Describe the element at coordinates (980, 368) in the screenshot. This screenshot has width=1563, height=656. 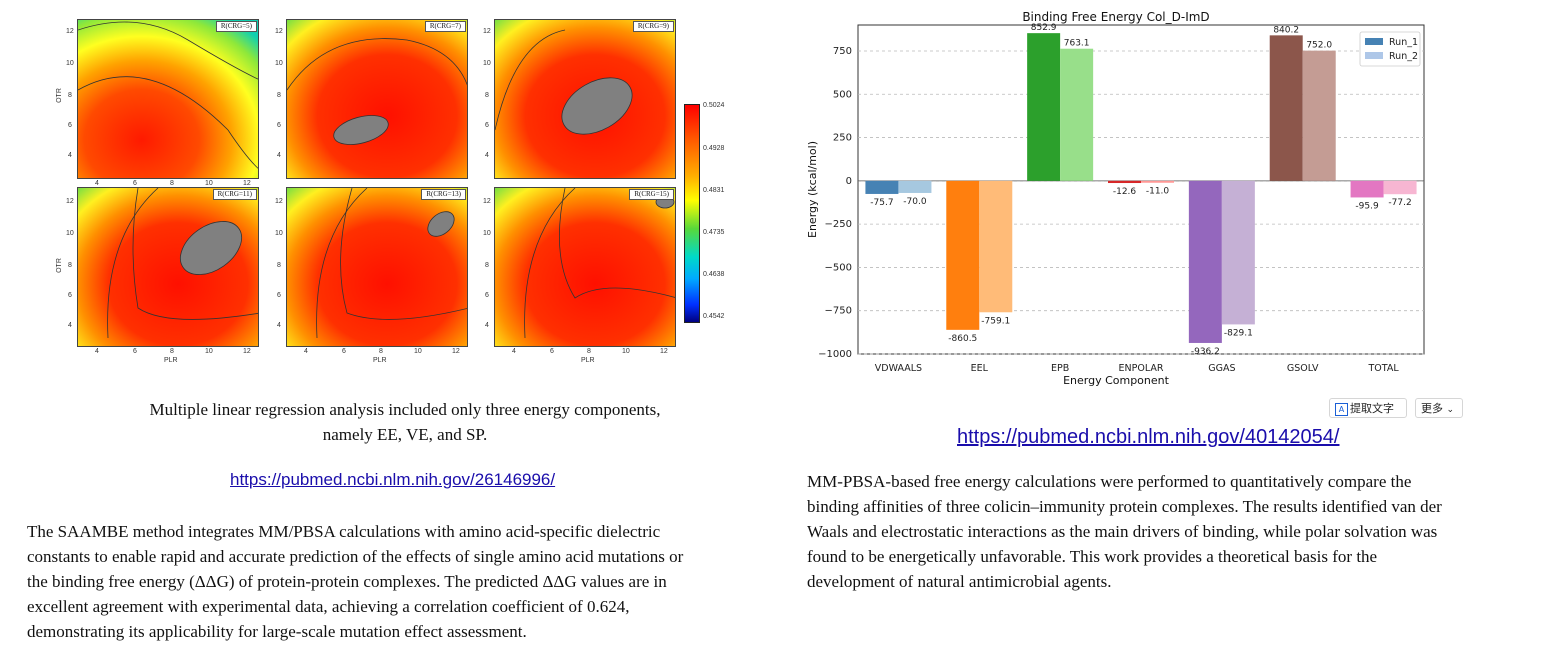
I see `x-tick-label: EEL` at that location.